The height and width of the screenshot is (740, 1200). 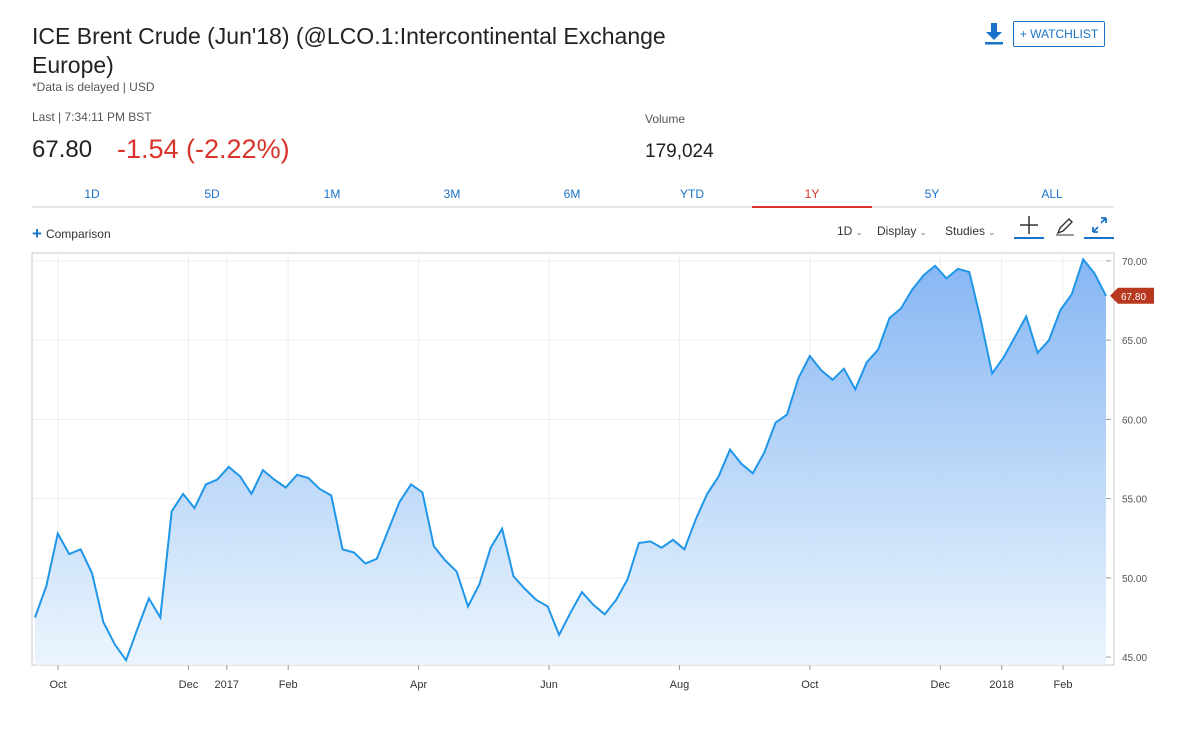 What do you see at coordinates (92, 194) in the screenshot?
I see `tab-1d: 1D` at bounding box center [92, 194].